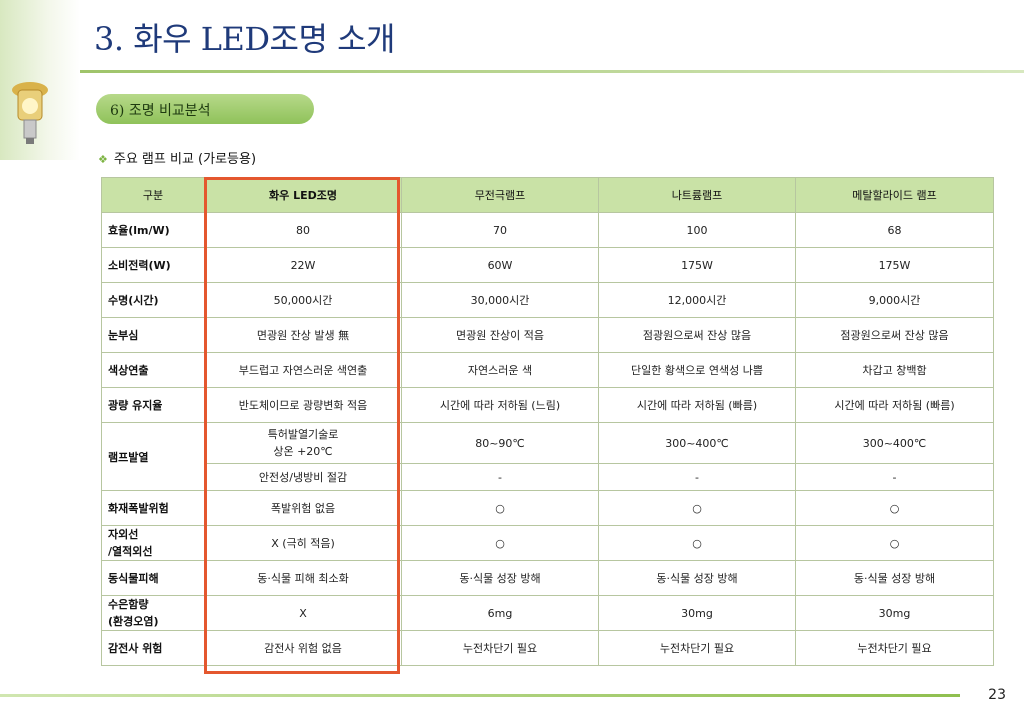 The image size is (1024, 709). I want to click on row-label: 수명(시간), so click(153, 300).